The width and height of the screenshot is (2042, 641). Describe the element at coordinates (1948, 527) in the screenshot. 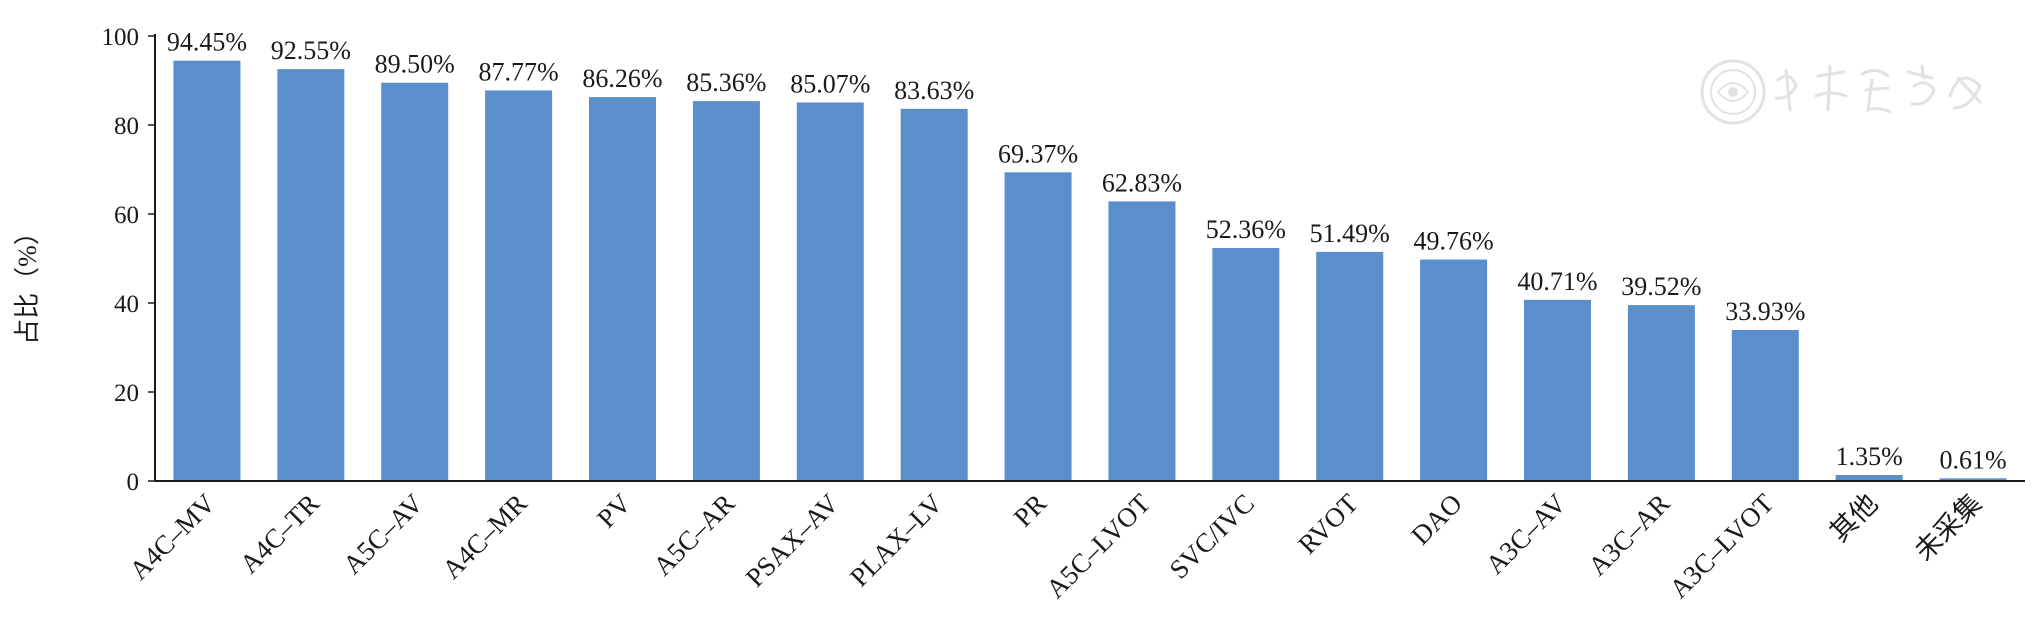

I see `x-tick-label: 未采集` at that location.